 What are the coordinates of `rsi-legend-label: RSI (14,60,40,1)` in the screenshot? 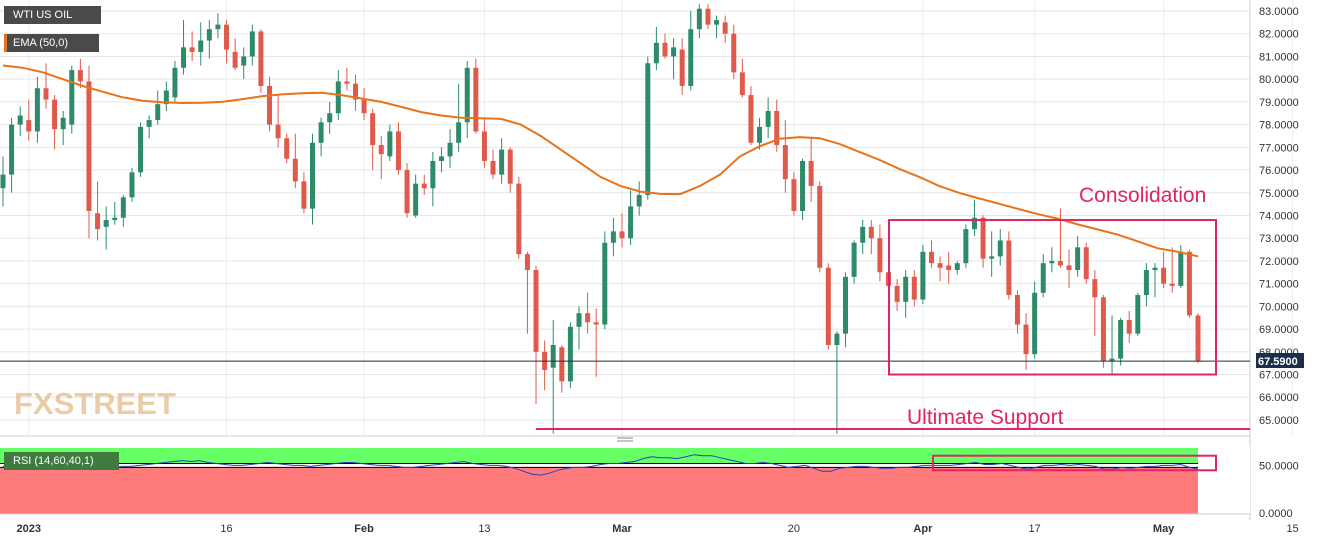 It's located at (61, 461).